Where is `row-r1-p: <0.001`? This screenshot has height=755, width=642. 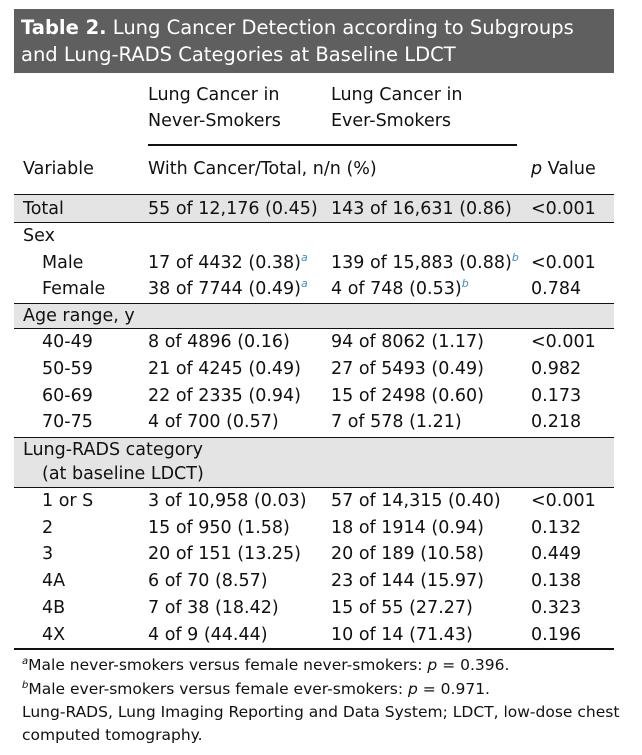
row-r1-p: <0.001 is located at coordinates (563, 501).